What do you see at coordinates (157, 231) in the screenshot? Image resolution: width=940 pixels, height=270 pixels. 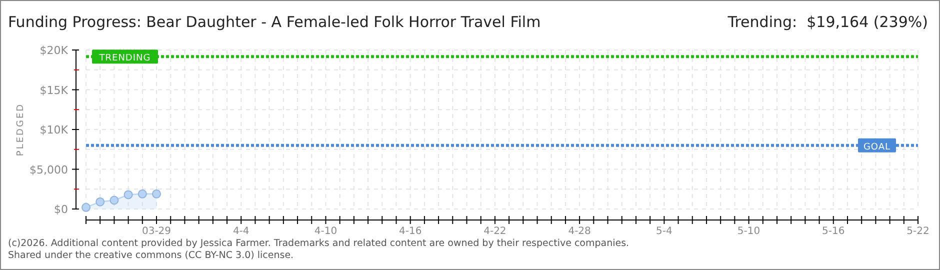 I see `x-tick-label: 03-29` at bounding box center [157, 231].